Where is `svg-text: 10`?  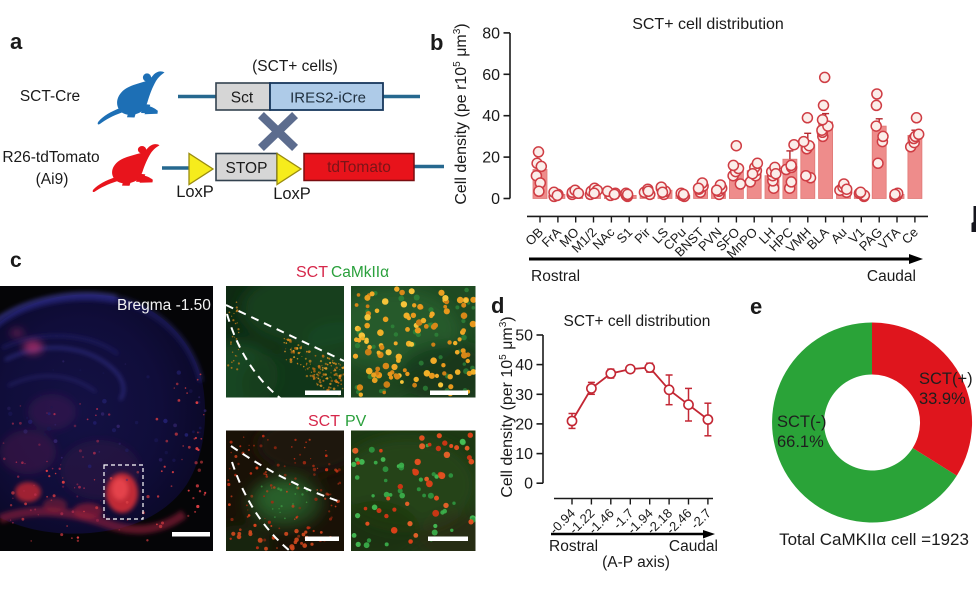 svg-text: 10 is located at coordinates (524, 454).